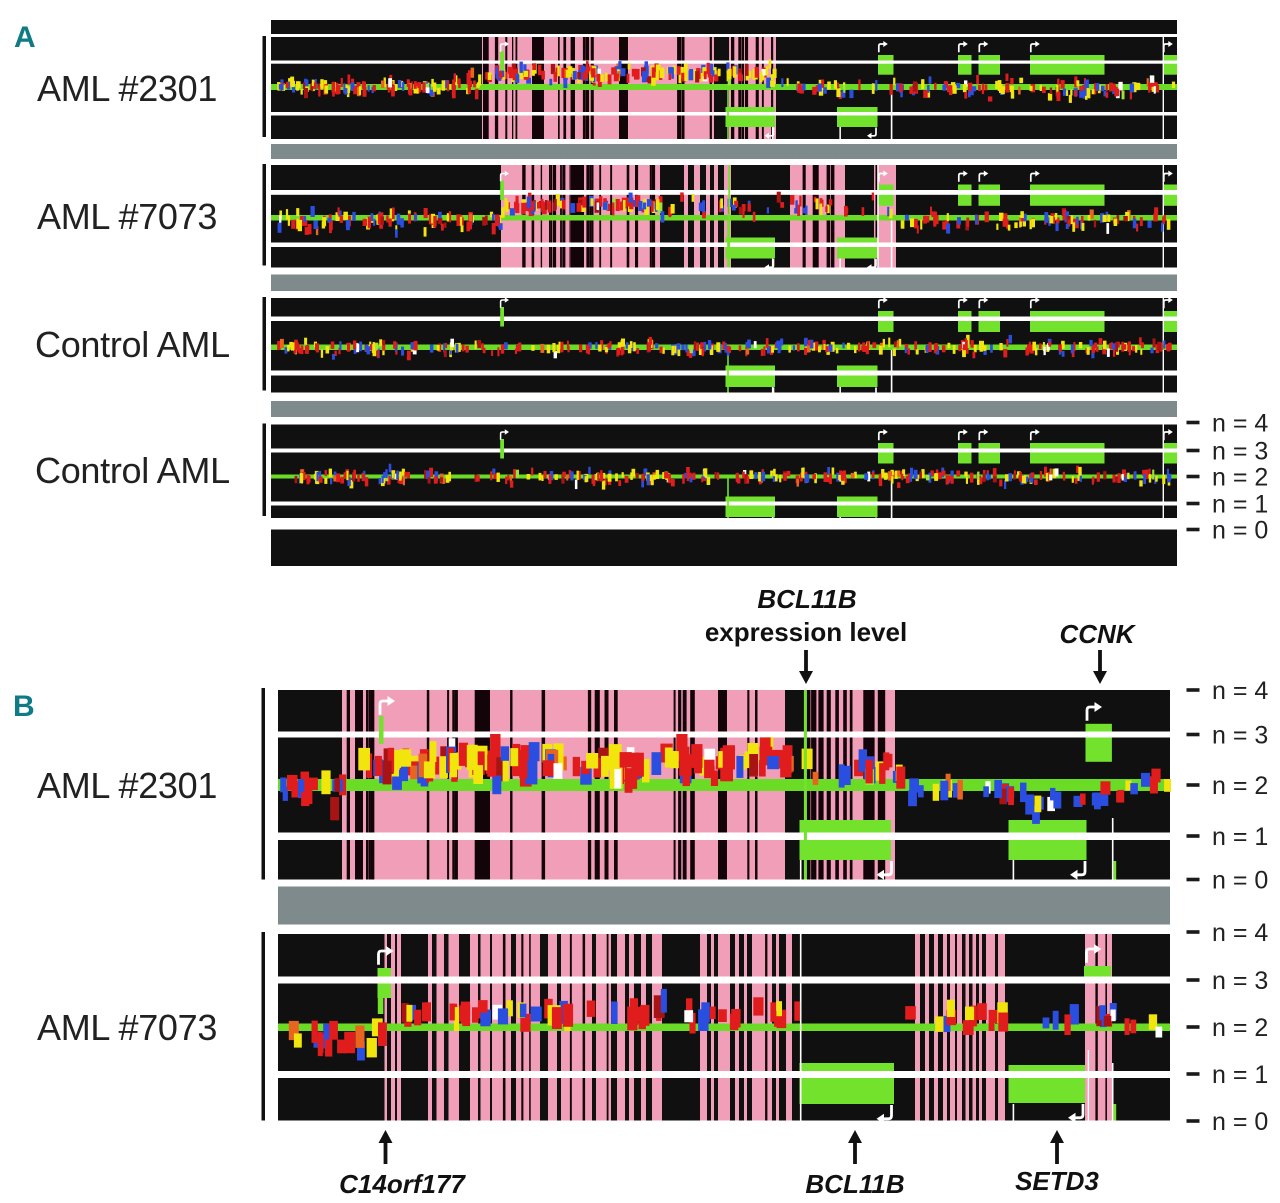 This screenshot has height=1203, width=1280. I want to click on svg-text: C14orf177, so click(402, 1184).